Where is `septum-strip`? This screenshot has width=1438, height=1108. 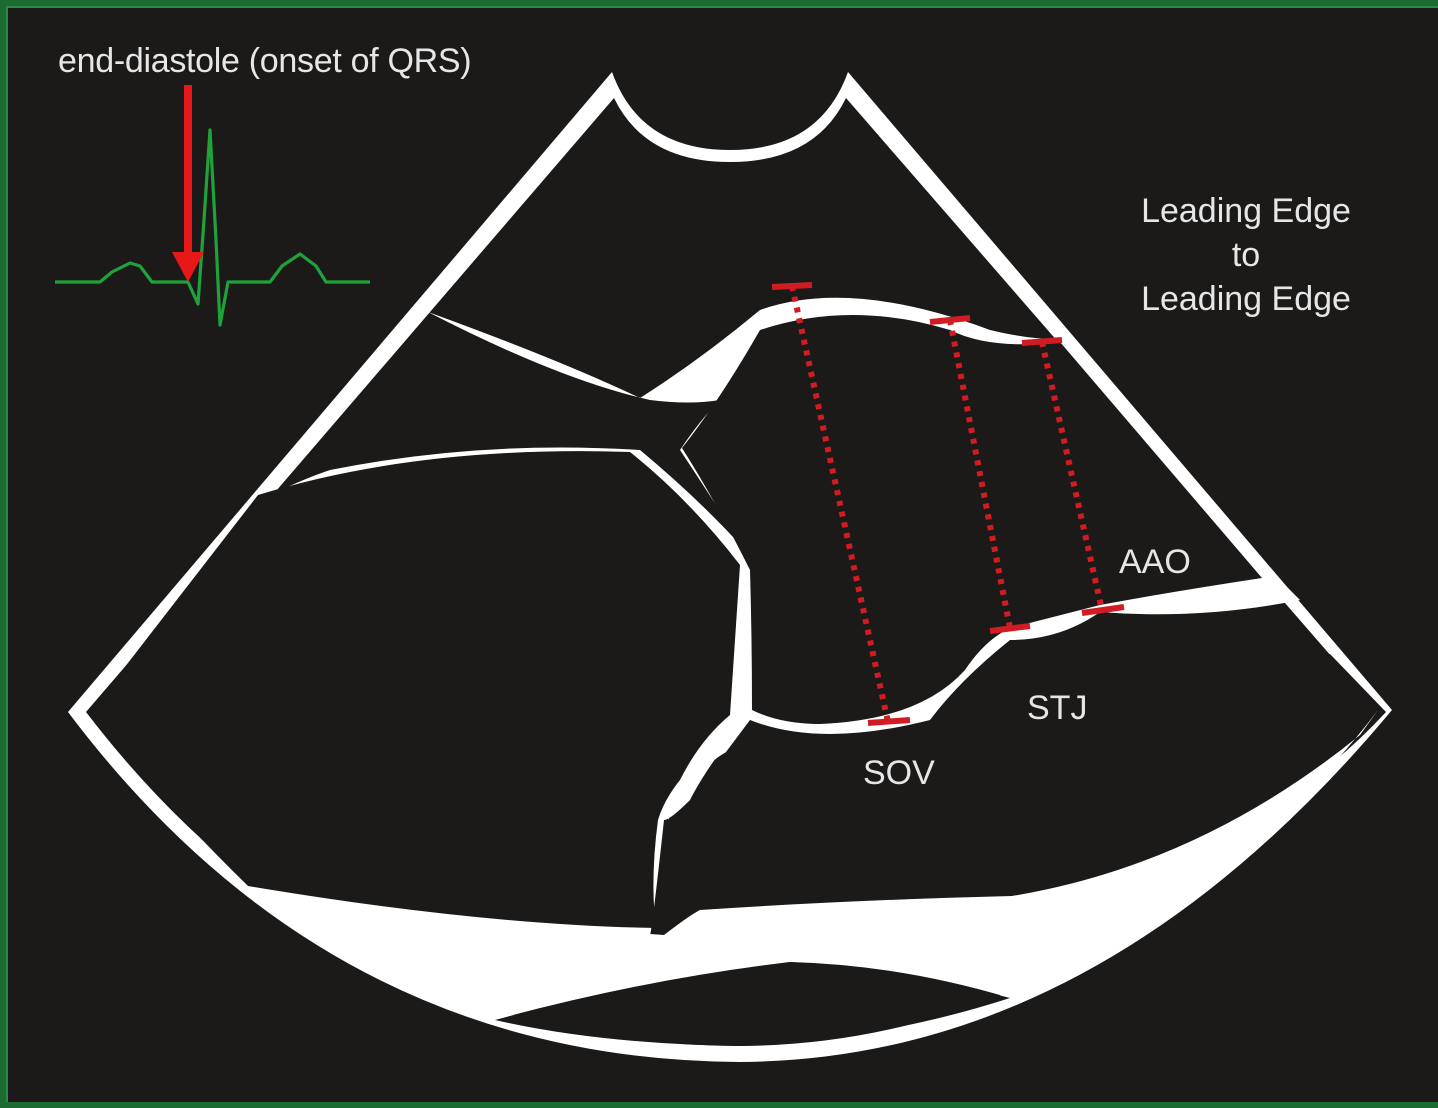
septum-strip is located at coordinates (709, 694).